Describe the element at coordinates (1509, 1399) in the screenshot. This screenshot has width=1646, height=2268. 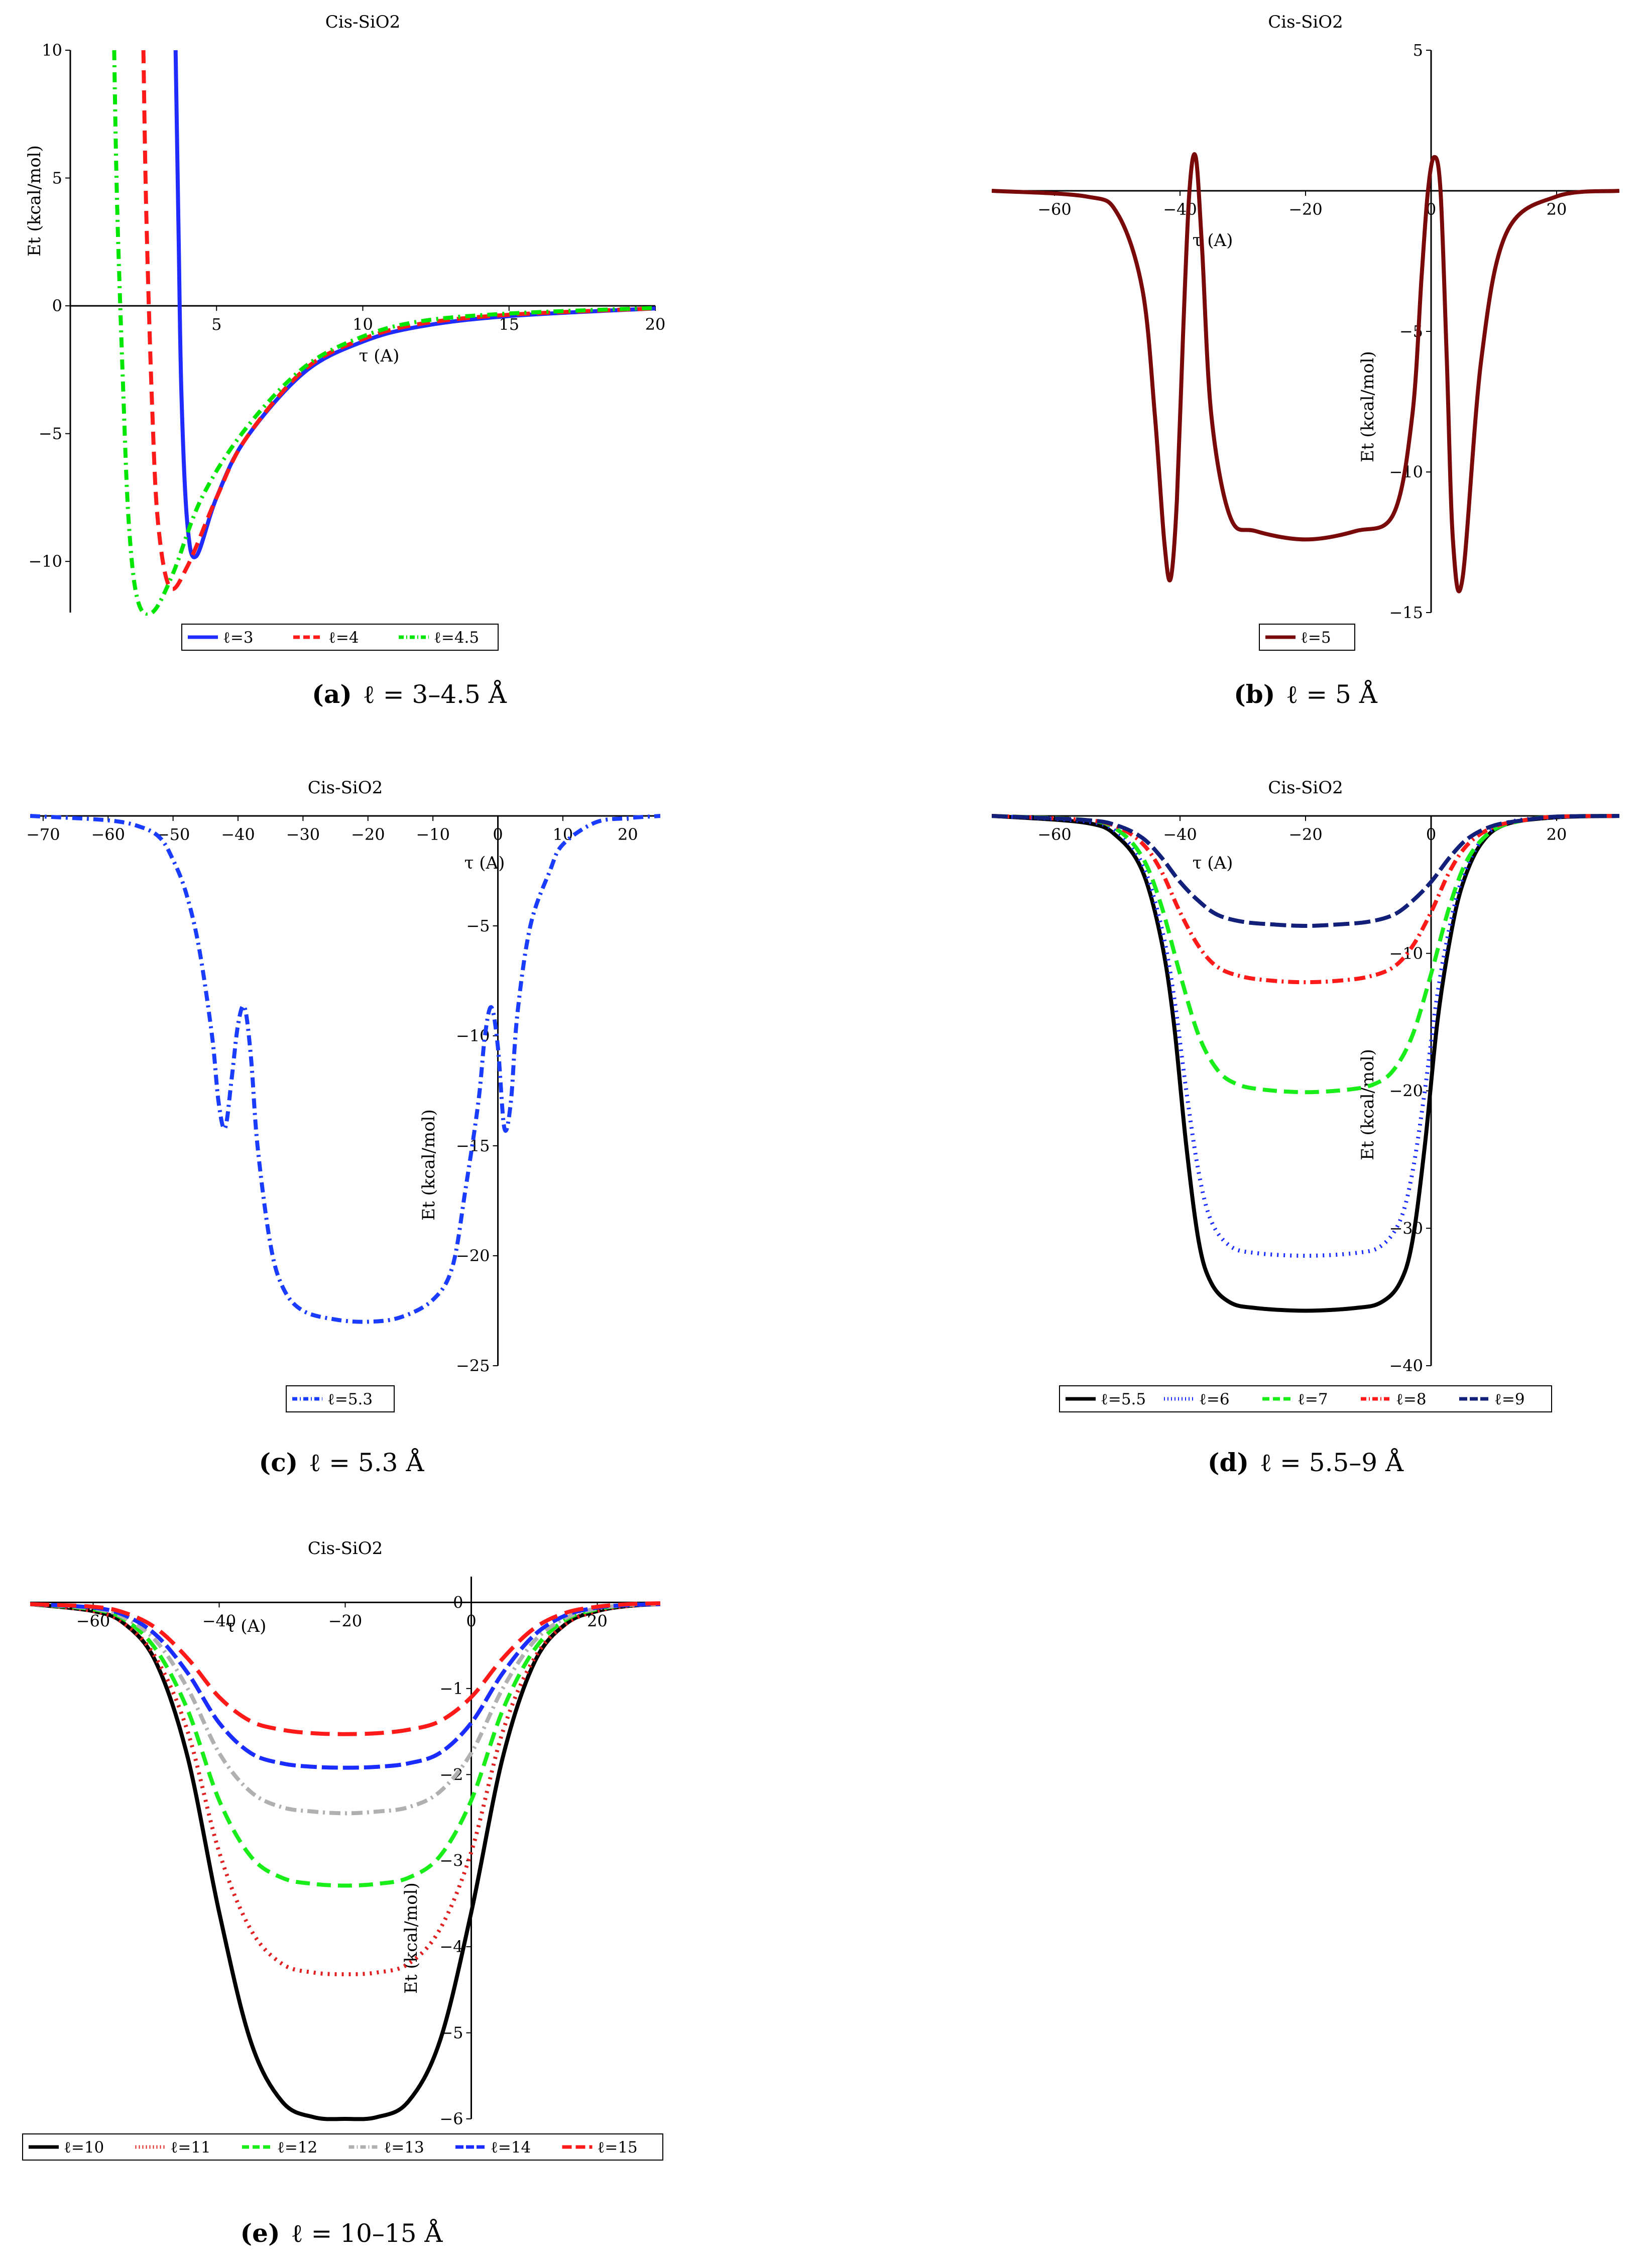
I see `legend-label: ℓ=9` at that location.